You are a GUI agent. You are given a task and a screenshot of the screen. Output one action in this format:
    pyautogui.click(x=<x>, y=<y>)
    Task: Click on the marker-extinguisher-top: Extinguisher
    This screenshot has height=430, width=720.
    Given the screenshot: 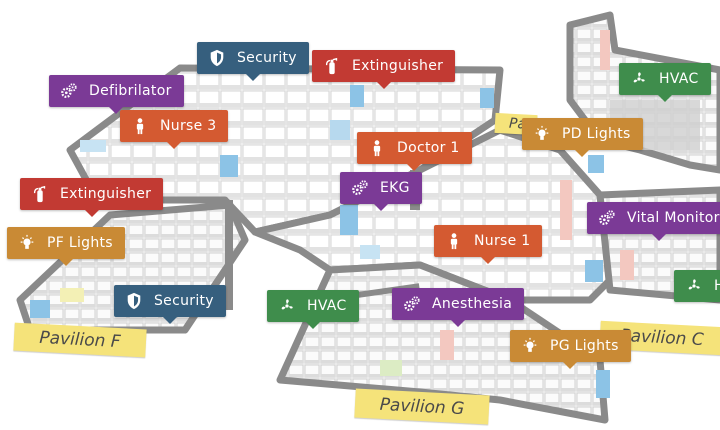 What is the action you would take?
    pyautogui.click(x=384, y=69)
    